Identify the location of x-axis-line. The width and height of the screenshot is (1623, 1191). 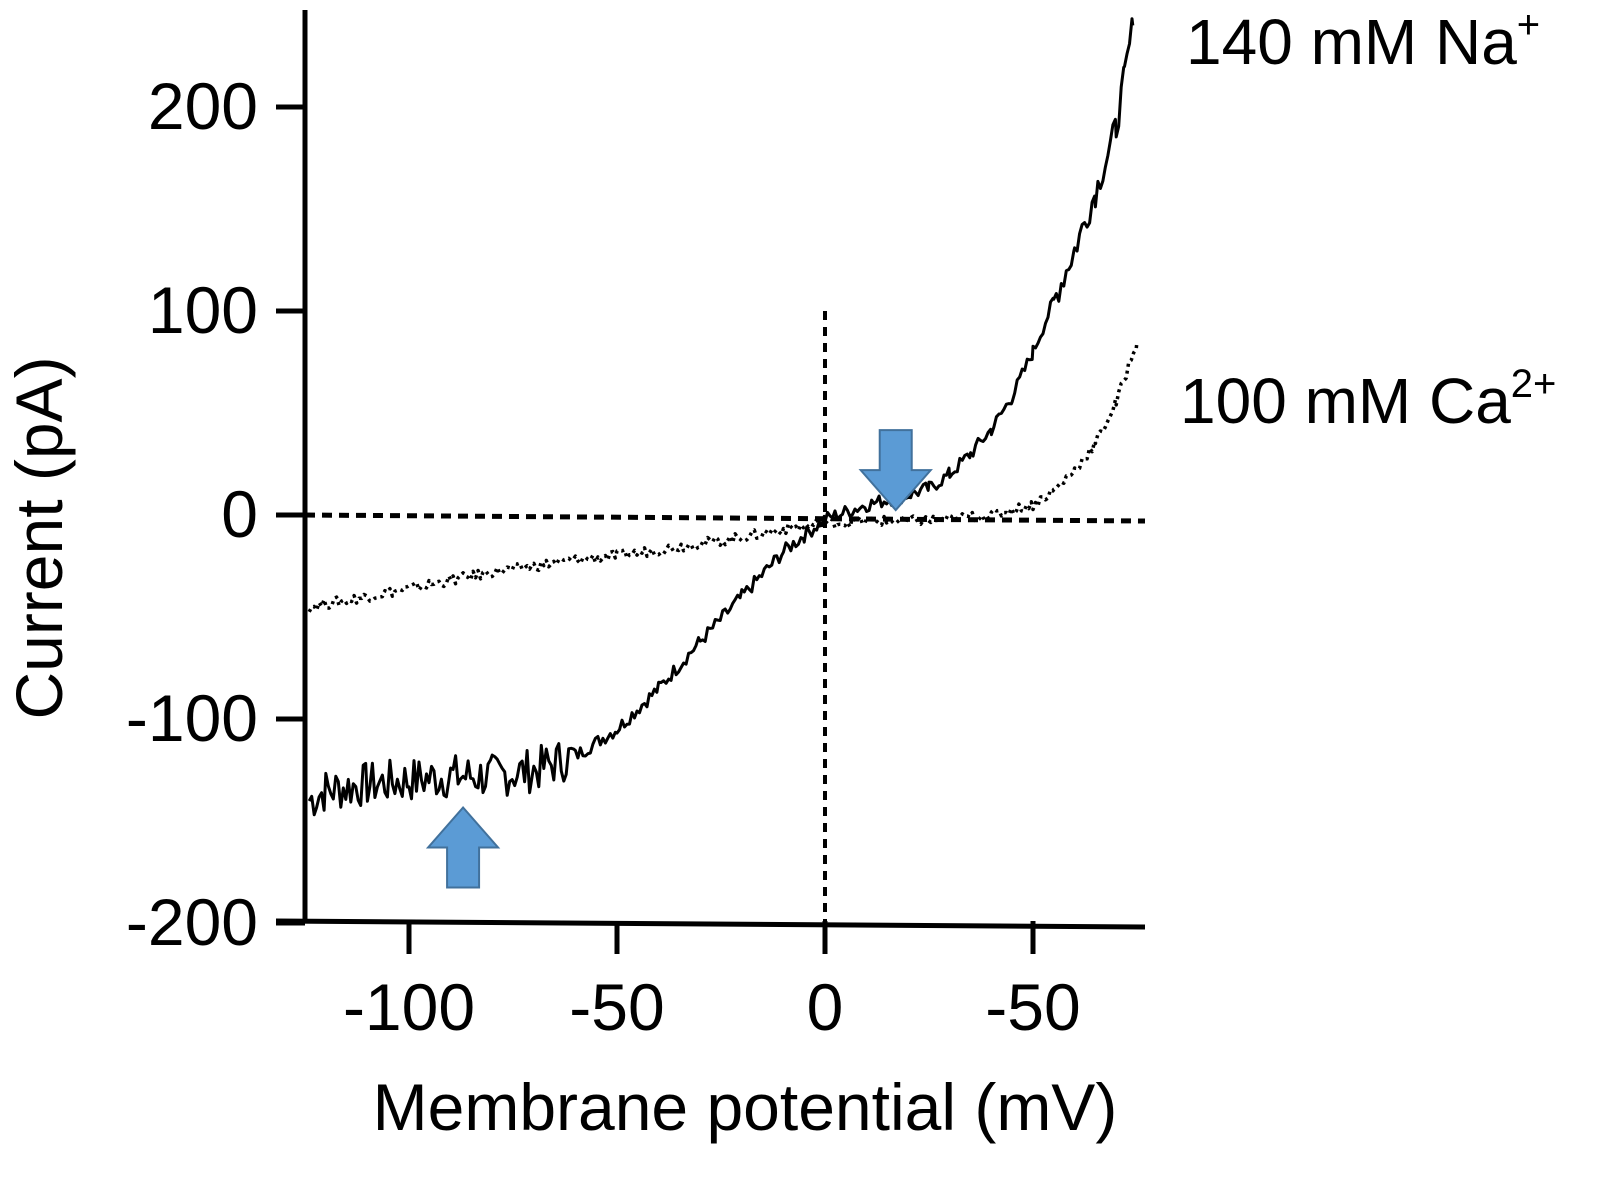
(710, 924).